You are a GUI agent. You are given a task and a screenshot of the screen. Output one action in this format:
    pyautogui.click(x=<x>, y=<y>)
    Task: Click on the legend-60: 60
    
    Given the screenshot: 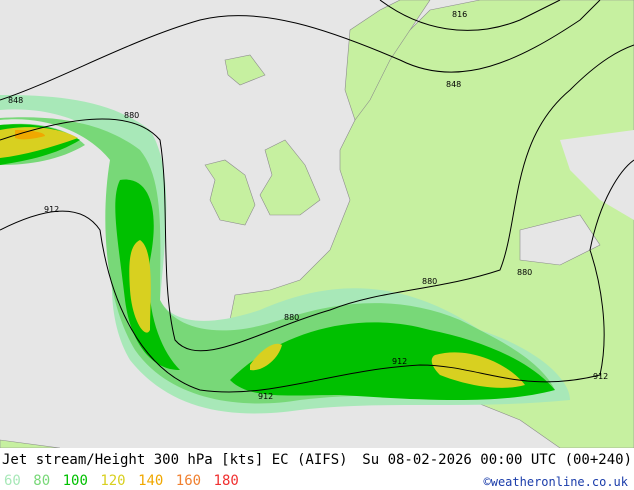 What is the action you would take?
    pyautogui.click(x=12, y=481)
    